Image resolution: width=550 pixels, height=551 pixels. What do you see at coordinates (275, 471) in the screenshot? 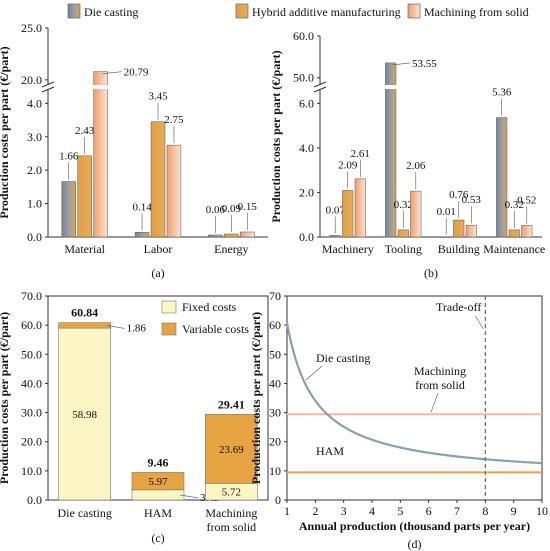
I see `panel-d-ytick-label: 10` at bounding box center [275, 471].